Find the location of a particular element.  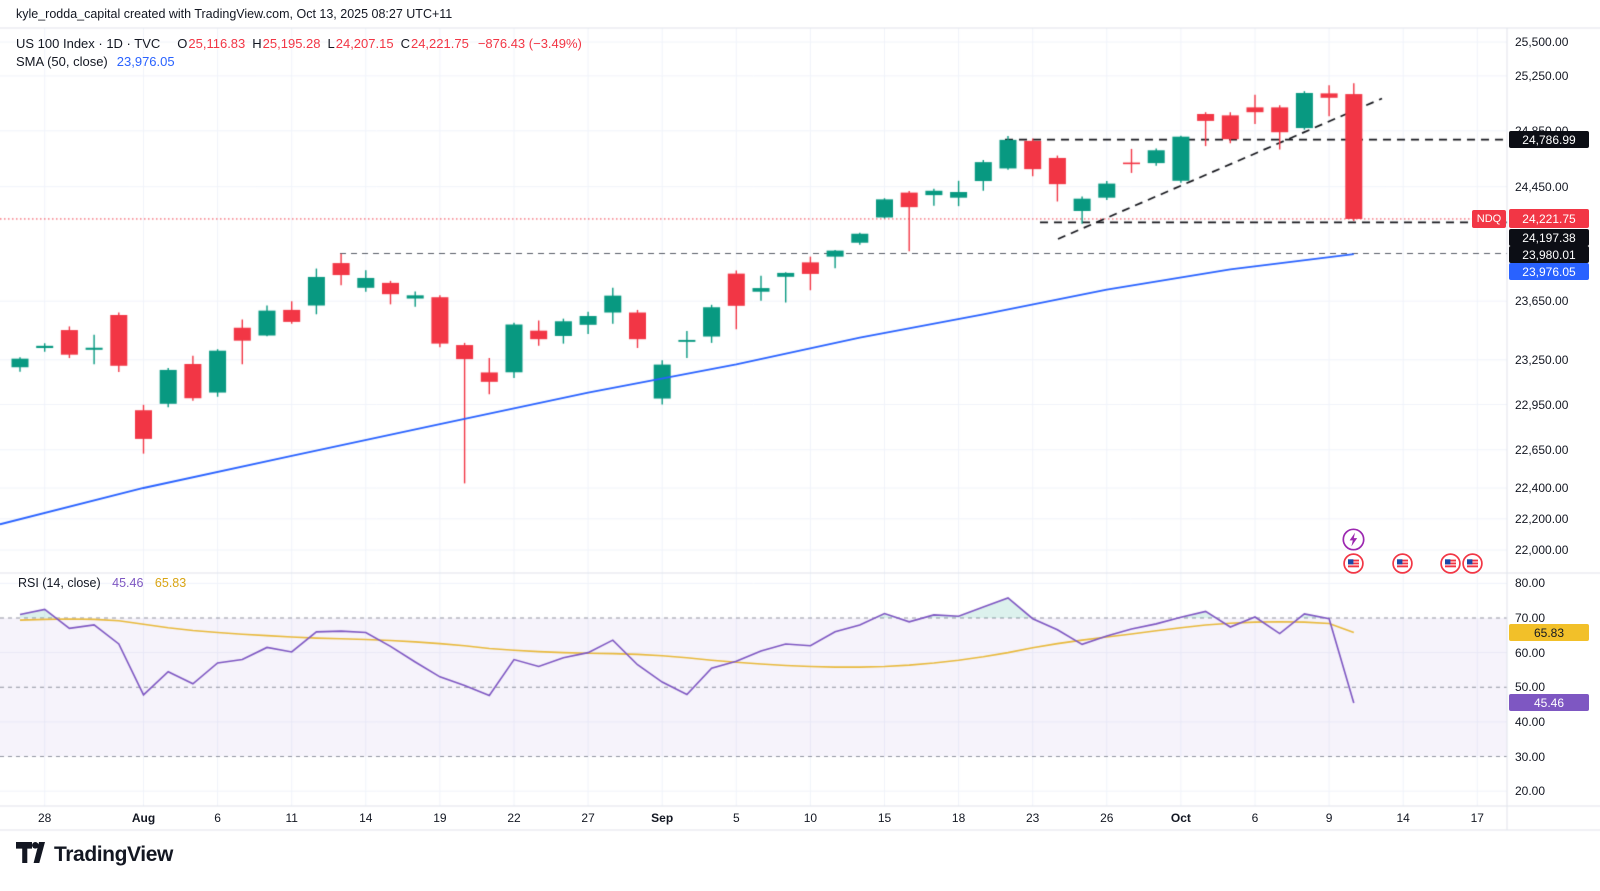

rsi-tick: 50.00 is located at coordinates (1530, 687).